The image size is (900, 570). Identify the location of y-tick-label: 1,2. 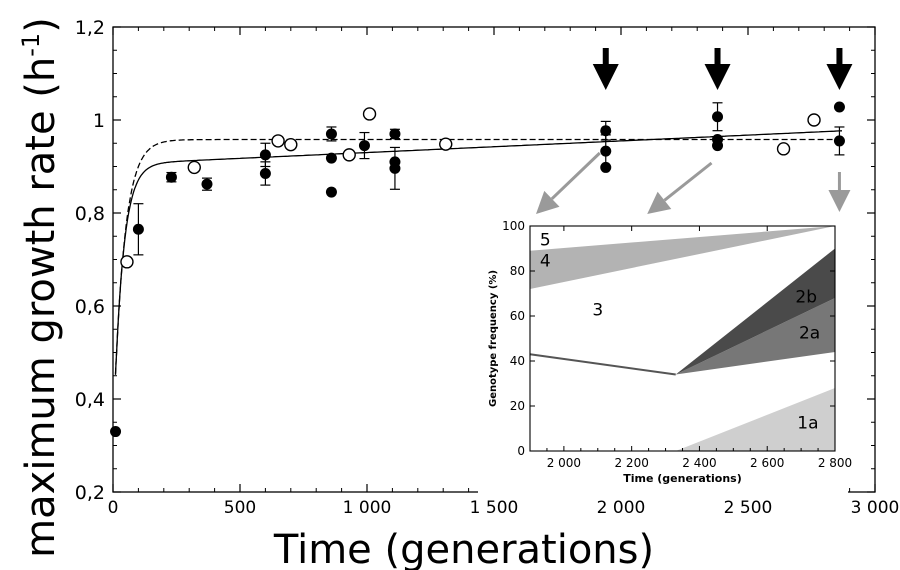
(90, 28).